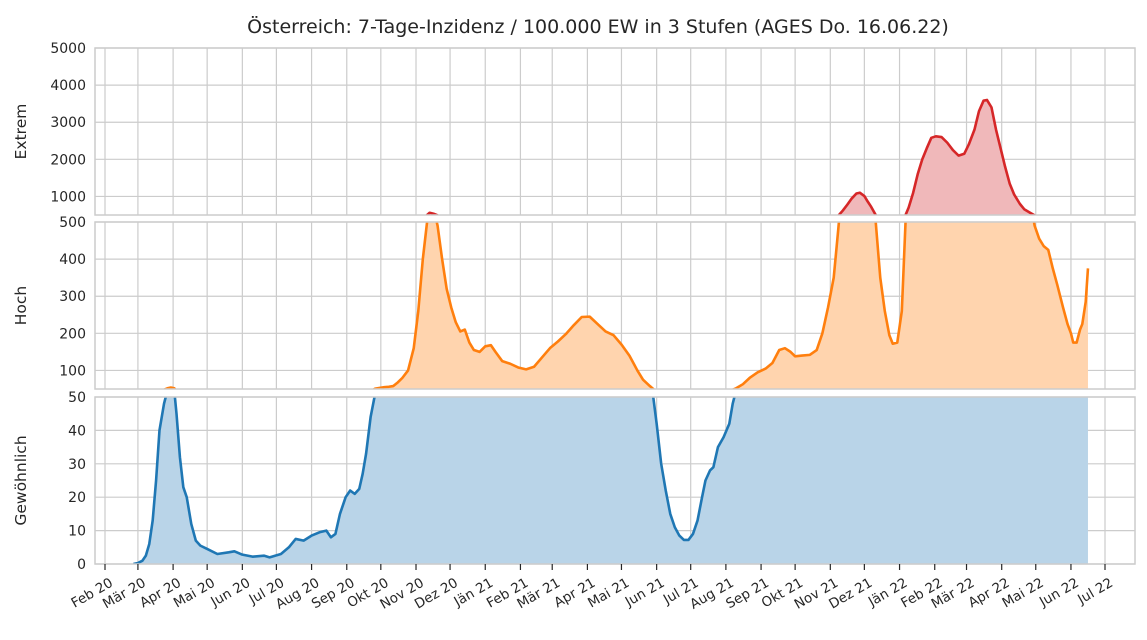 The width and height of the screenshot is (1147, 640). I want to click on y-tick-label: 2000, so click(68, 160).